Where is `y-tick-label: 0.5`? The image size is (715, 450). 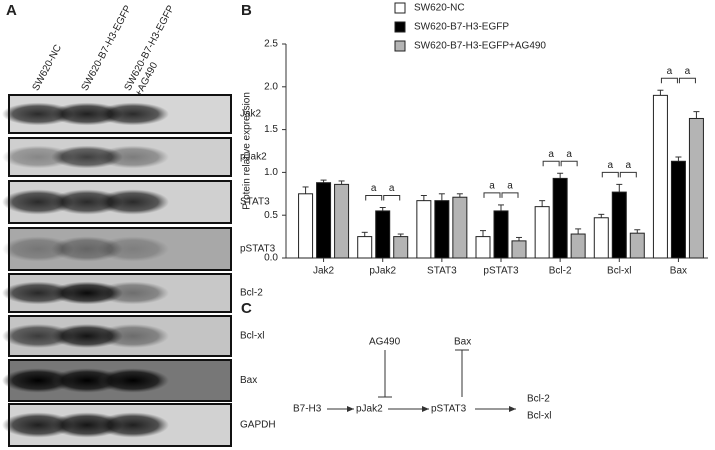 y-tick-label: 0.5 is located at coordinates (271, 215).